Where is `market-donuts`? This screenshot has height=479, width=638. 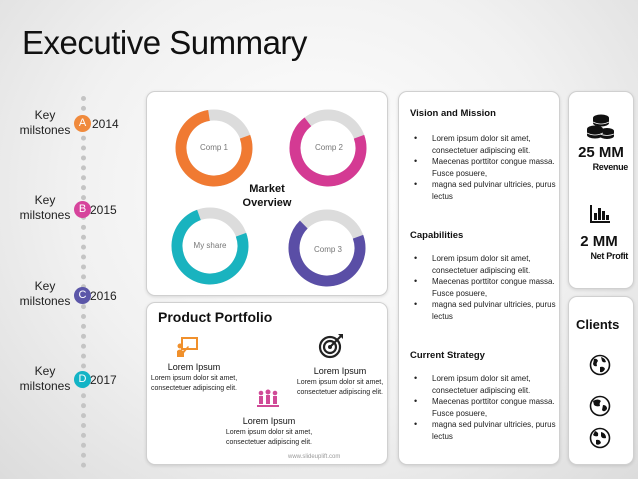
market-donuts is located at coordinates (269, 198).